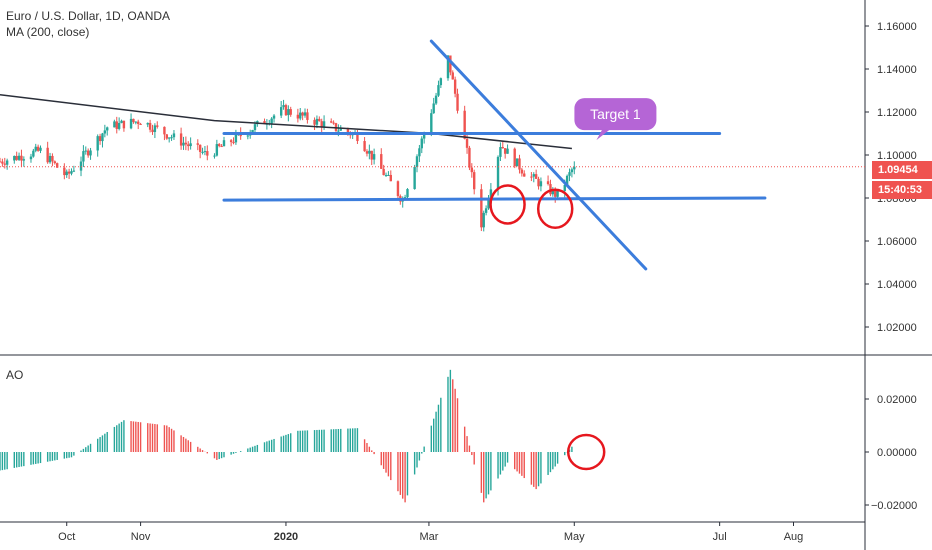 The image size is (932, 550). I want to click on price-tick-label: 1.14000, so click(897, 70).